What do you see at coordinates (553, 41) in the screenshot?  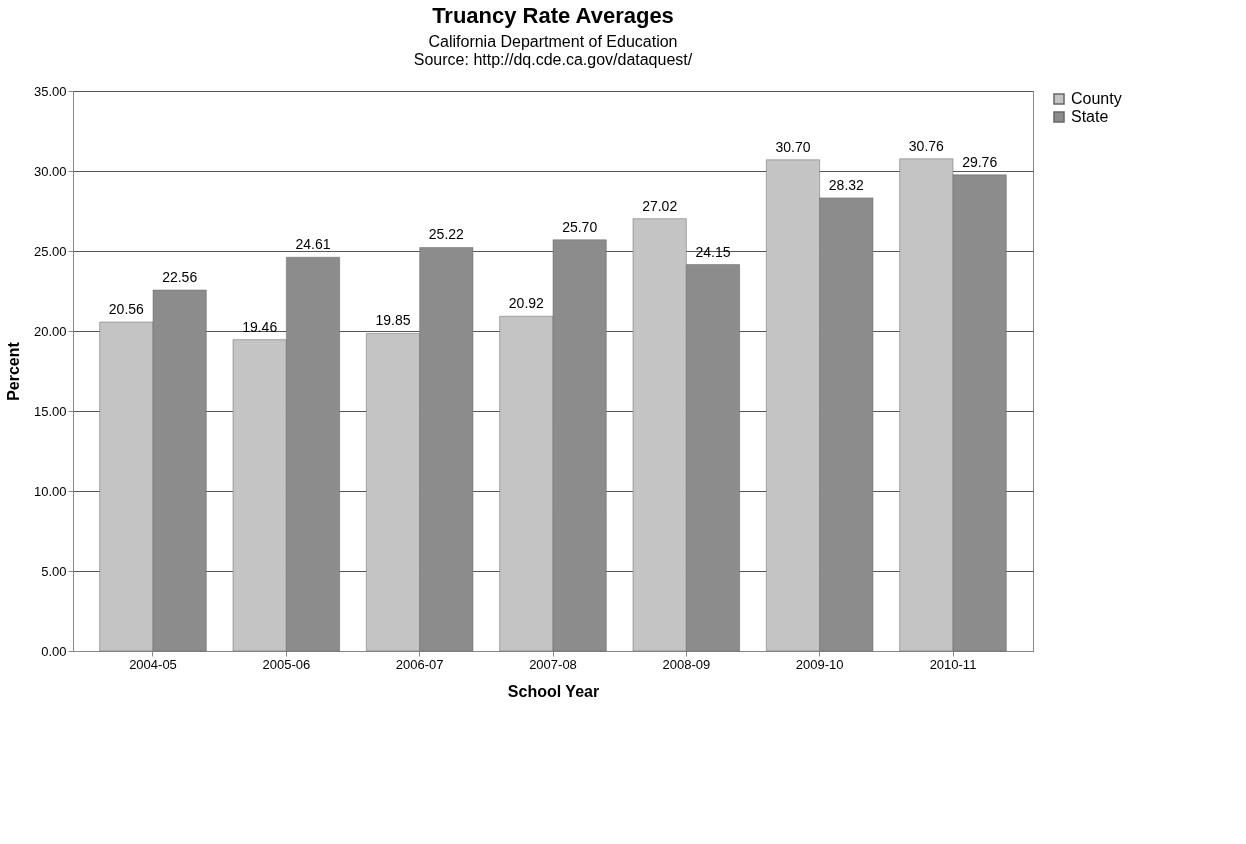 I see `chart-subtitle: California Department of Education` at bounding box center [553, 41].